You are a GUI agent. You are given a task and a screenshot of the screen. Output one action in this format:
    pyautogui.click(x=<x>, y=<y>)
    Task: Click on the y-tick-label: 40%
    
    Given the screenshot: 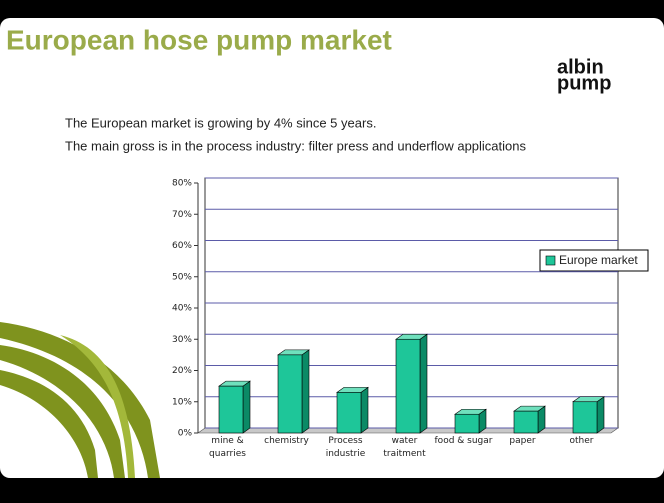 What is the action you would take?
    pyautogui.click(x=182, y=309)
    